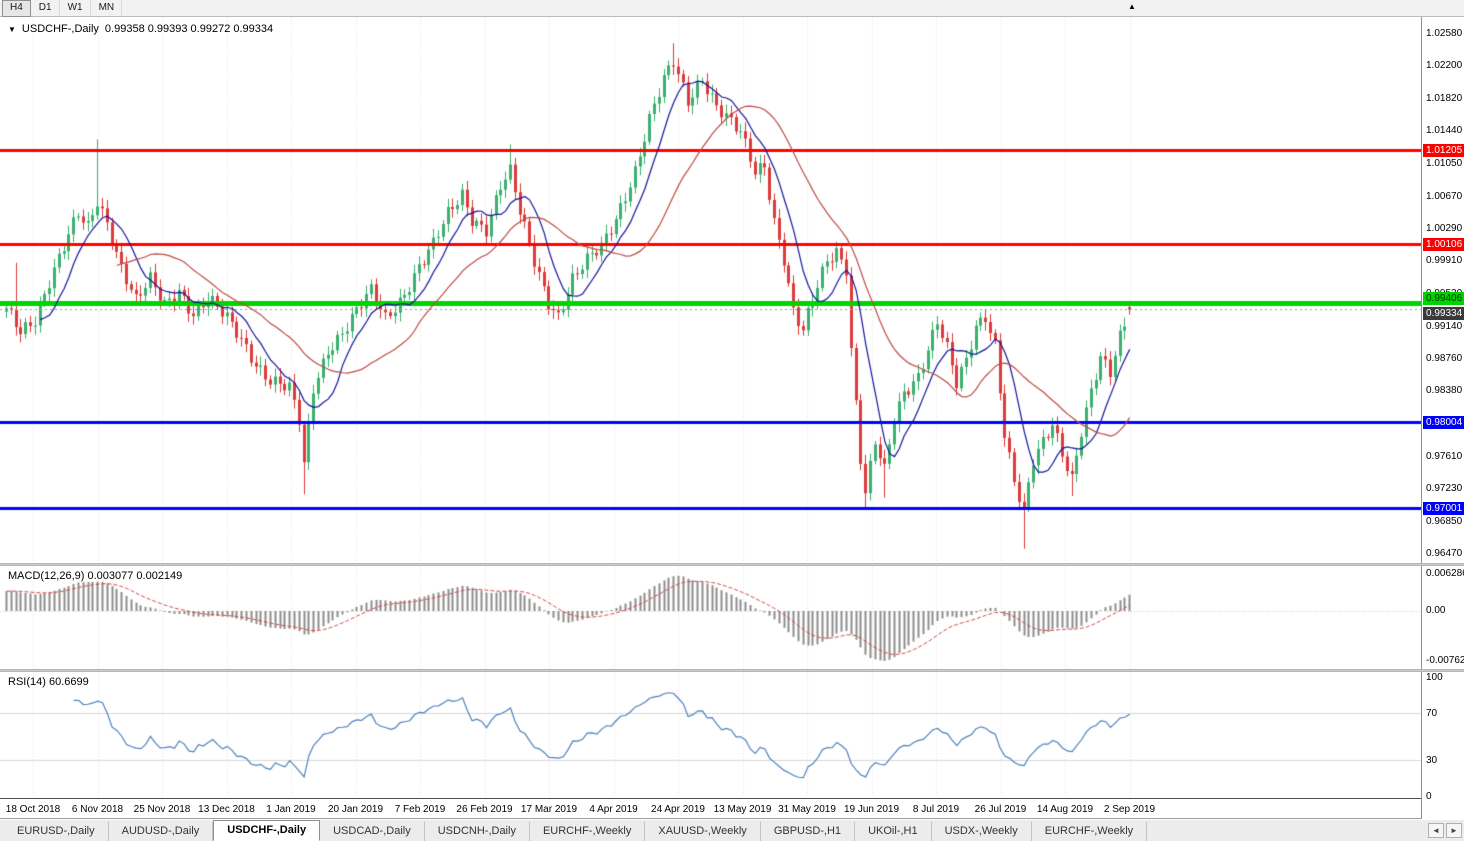 The image size is (1464, 841). I want to click on price-axis-tick: 0.99140, so click(1444, 326).